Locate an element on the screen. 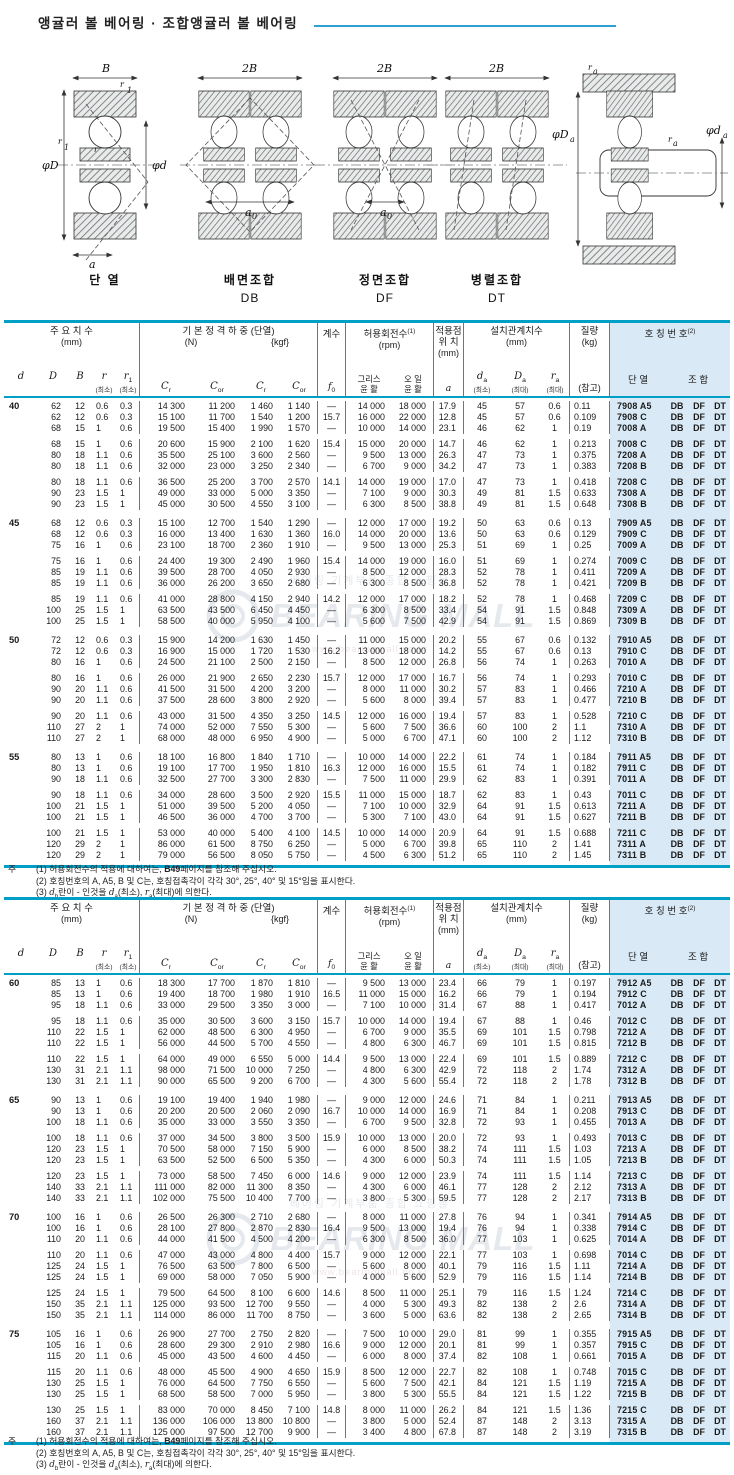  cell-grease_rpm: 8 000 is located at coordinates (373, 1410).